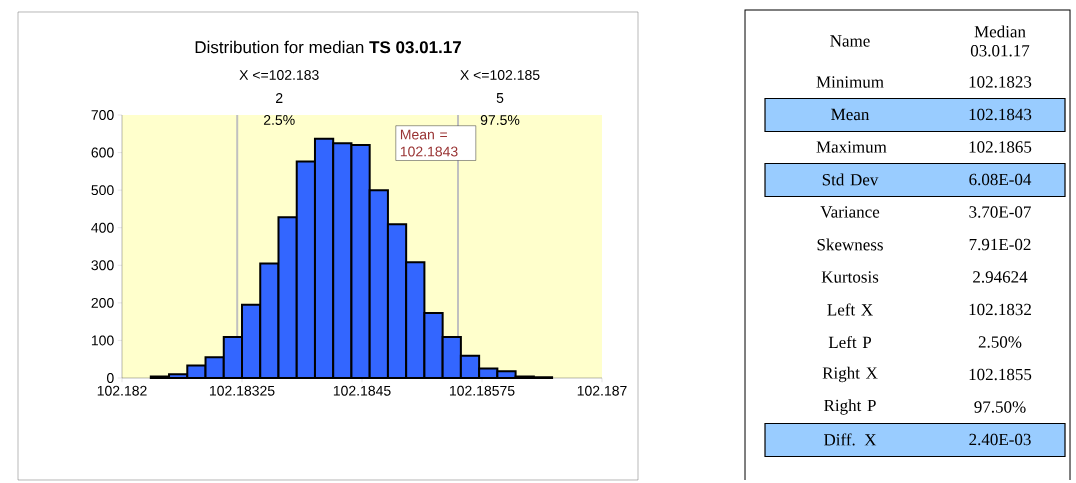  What do you see at coordinates (850, 41) in the screenshot?
I see `text: Name` at bounding box center [850, 41].